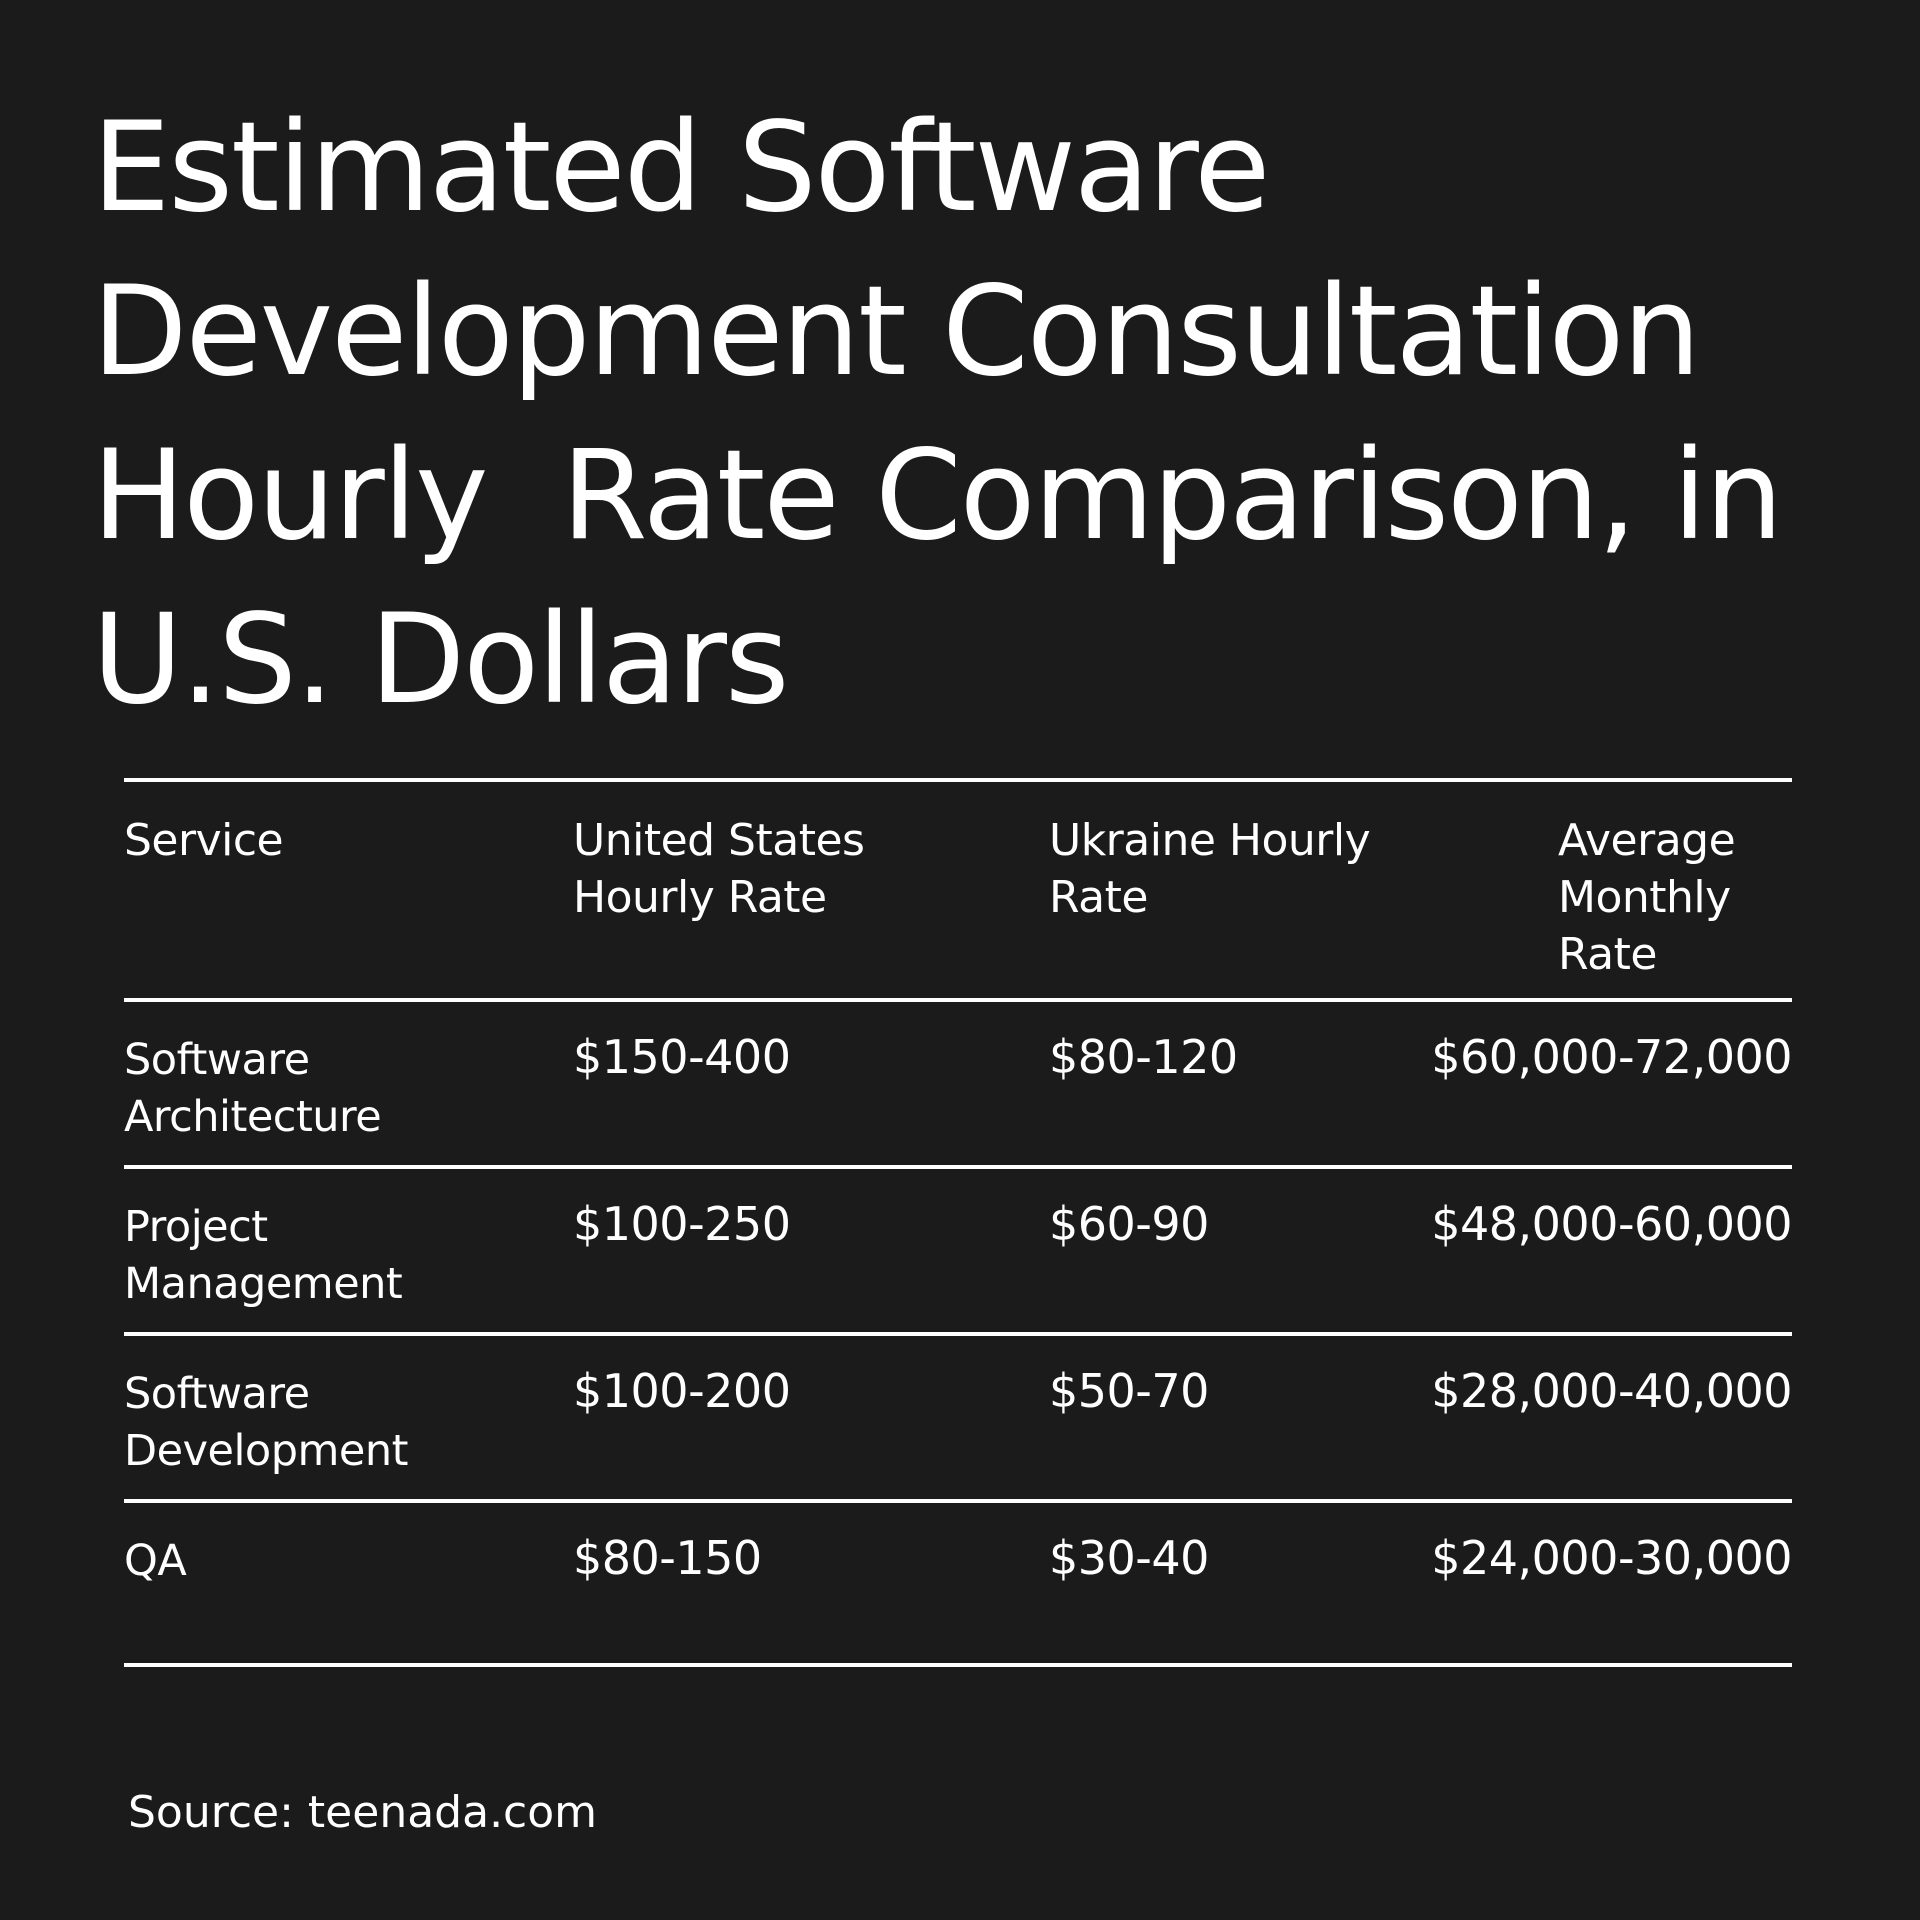 The image size is (1920, 1920). What do you see at coordinates (266, 1422) in the screenshot?
I see `service-cell: Software Development` at bounding box center [266, 1422].